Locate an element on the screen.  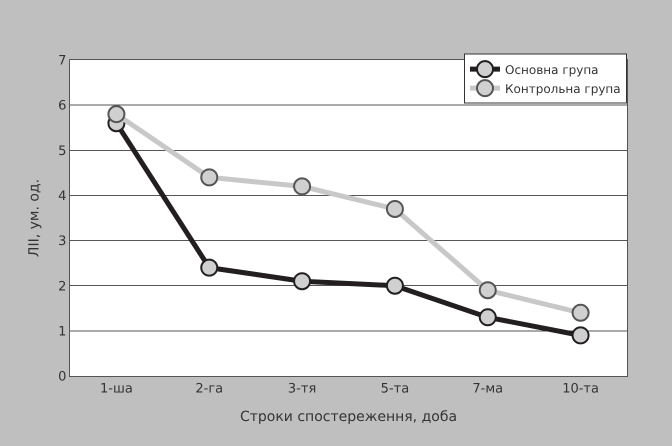
x-tick-label: 1-ша is located at coordinates (116, 389).